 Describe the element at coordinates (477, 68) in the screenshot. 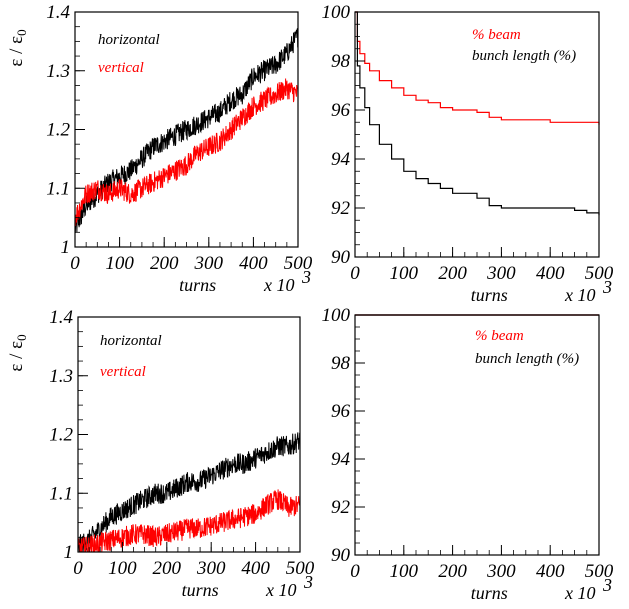

I see `series-line--beam` at that location.